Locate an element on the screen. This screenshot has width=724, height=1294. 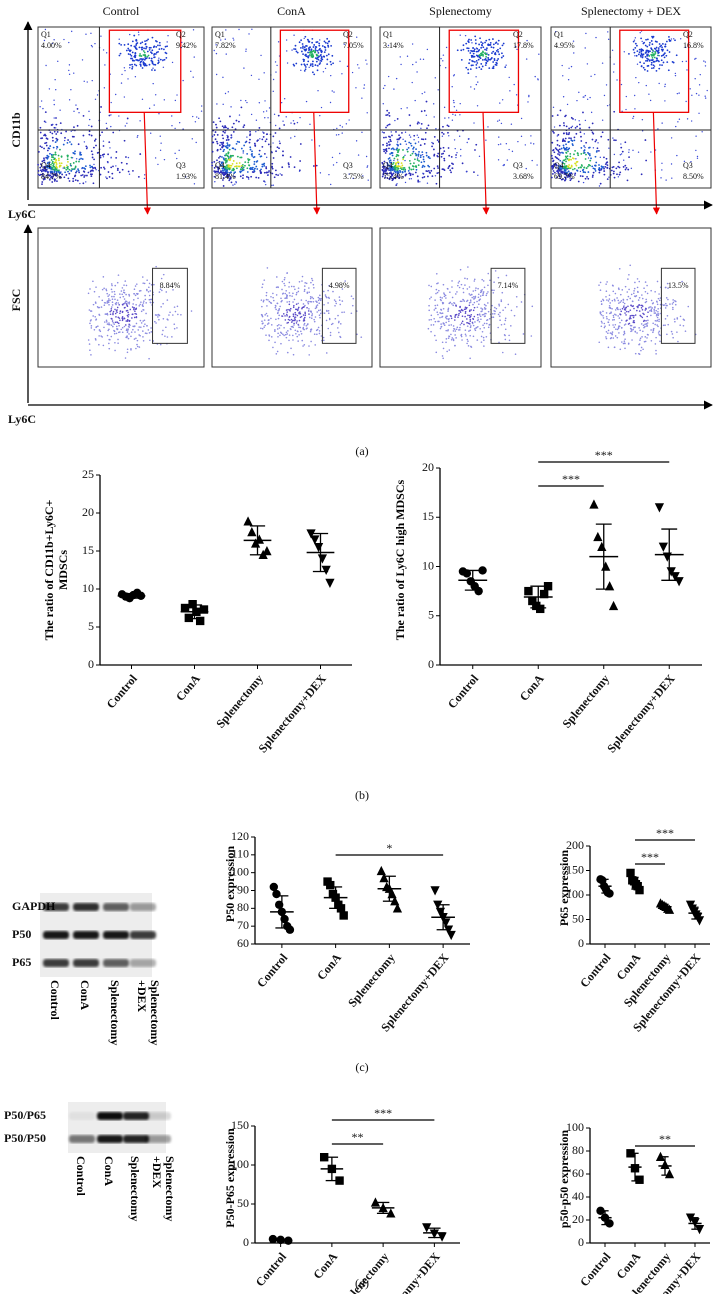
blot-band is located at coordinates (143, 935).